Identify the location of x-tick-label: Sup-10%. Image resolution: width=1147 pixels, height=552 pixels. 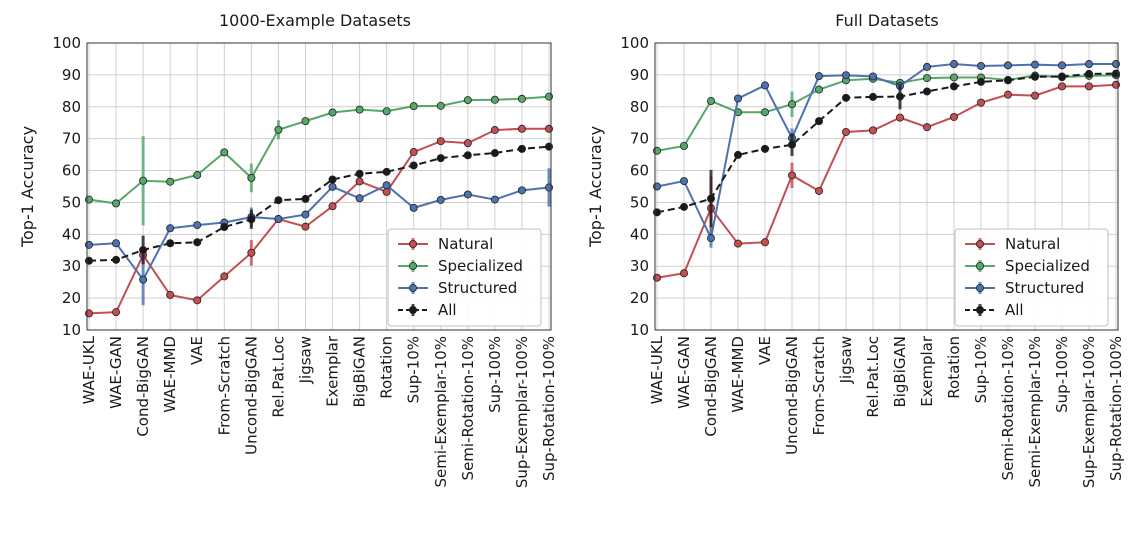
(981, 369).